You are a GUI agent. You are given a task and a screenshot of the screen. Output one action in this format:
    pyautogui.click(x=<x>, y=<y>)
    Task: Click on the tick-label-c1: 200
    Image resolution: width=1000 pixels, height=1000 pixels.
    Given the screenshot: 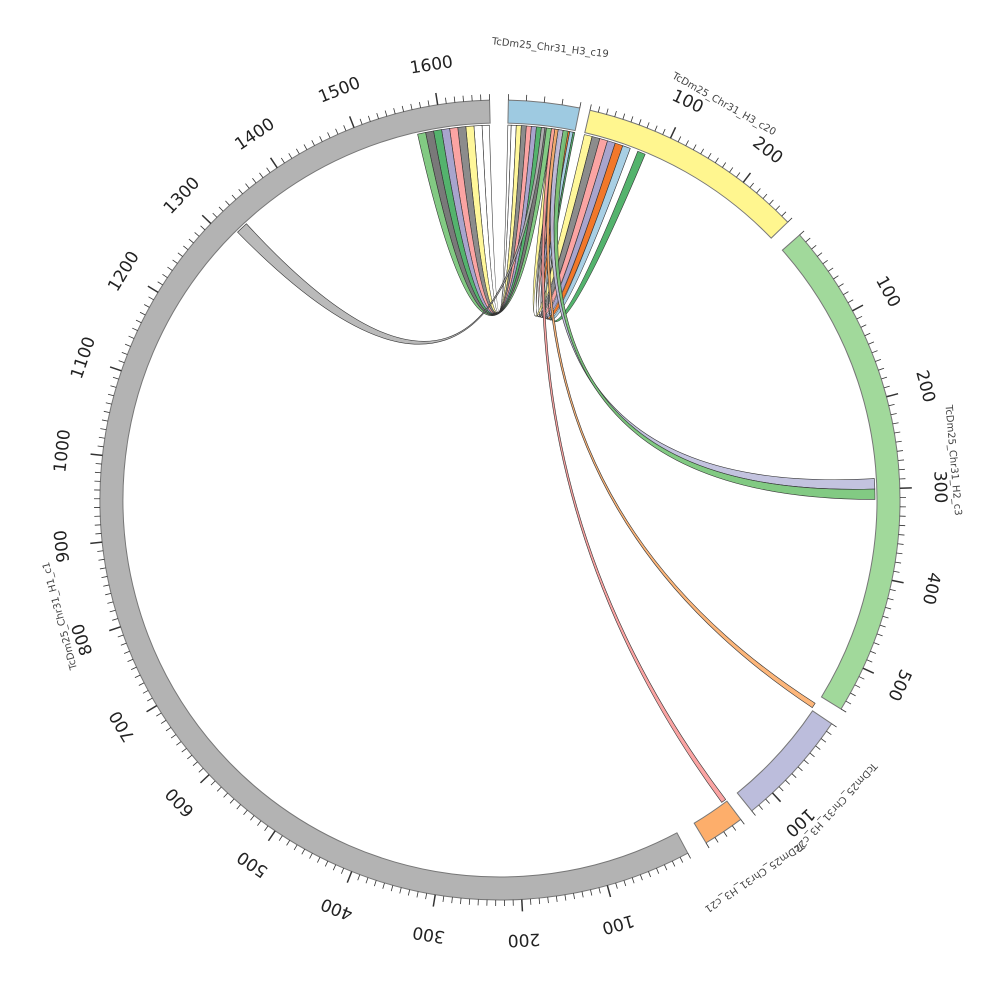 What is the action you would take?
    pyautogui.click(x=523, y=939)
    